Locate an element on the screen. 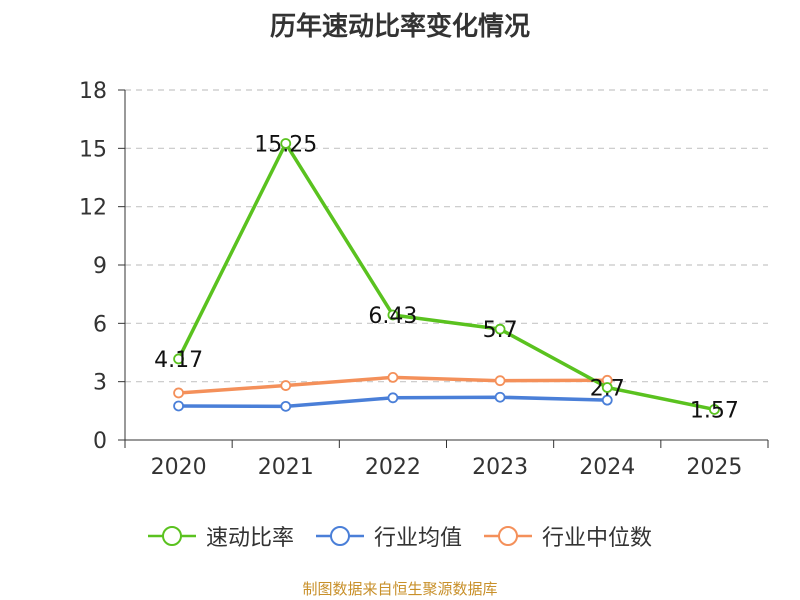 The width and height of the screenshot is (800, 600). x-tick-label: 2025 is located at coordinates (714, 467).